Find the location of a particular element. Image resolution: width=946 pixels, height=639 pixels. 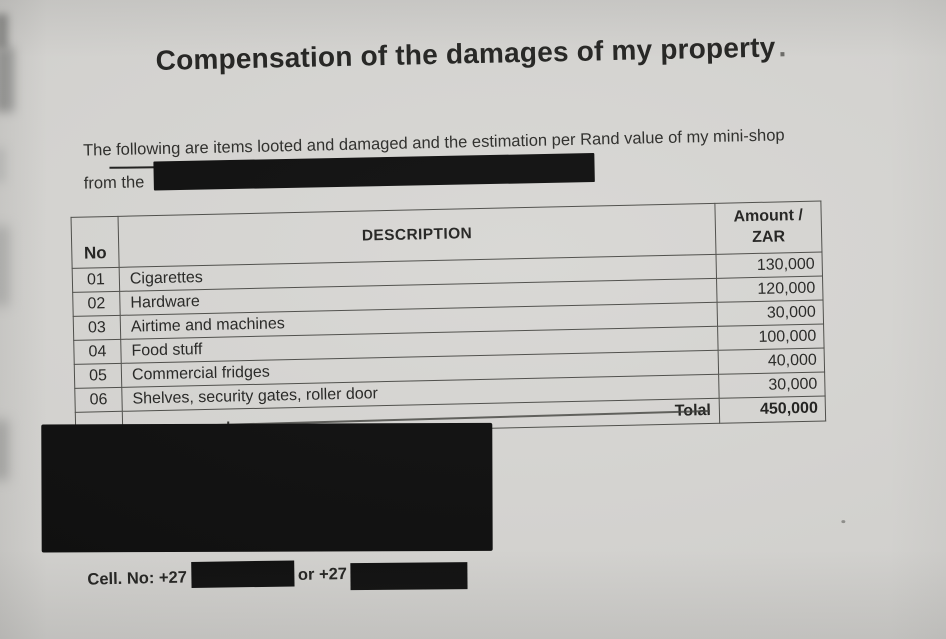

row-no: 02 is located at coordinates (96, 304).